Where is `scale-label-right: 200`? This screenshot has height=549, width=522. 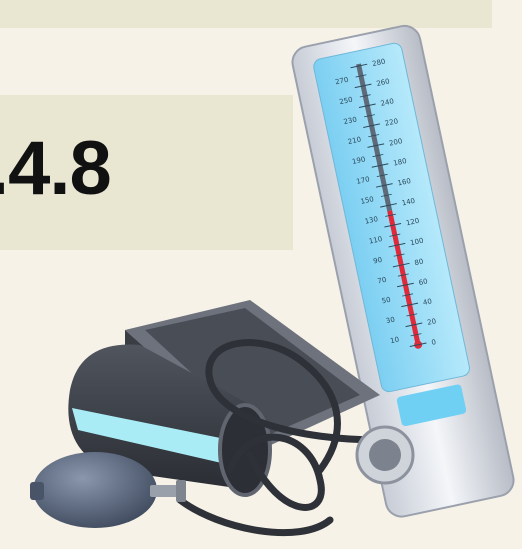
scale-label-right: 200 is located at coordinates (395, 142).